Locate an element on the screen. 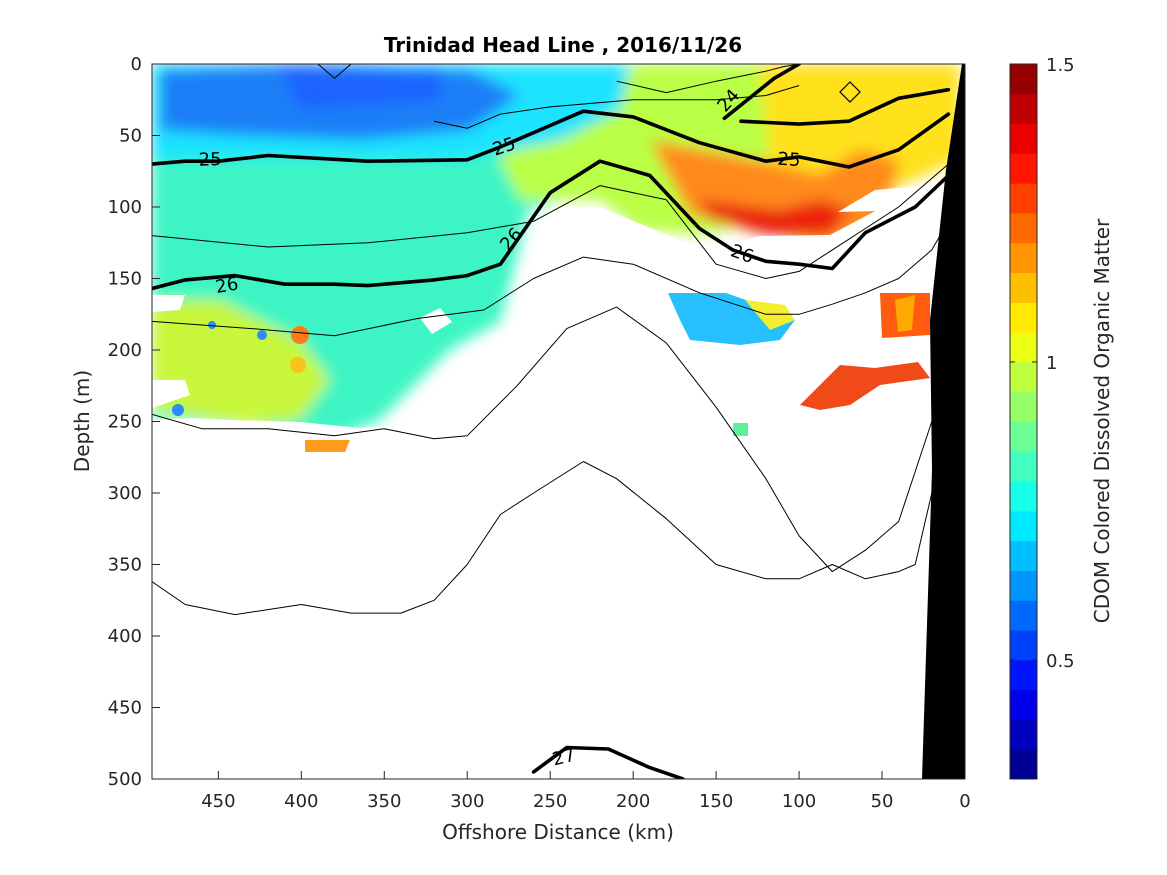 The height and width of the screenshot is (875, 1167). contour-label-text: 26 is located at coordinates (227, 285).